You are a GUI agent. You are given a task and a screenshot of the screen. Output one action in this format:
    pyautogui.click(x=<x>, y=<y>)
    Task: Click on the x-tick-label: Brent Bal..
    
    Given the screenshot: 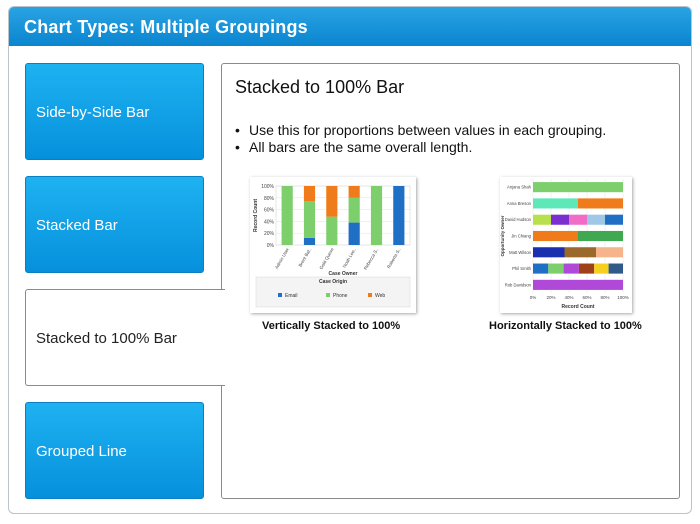 What is the action you would take?
    pyautogui.click(x=305, y=257)
    